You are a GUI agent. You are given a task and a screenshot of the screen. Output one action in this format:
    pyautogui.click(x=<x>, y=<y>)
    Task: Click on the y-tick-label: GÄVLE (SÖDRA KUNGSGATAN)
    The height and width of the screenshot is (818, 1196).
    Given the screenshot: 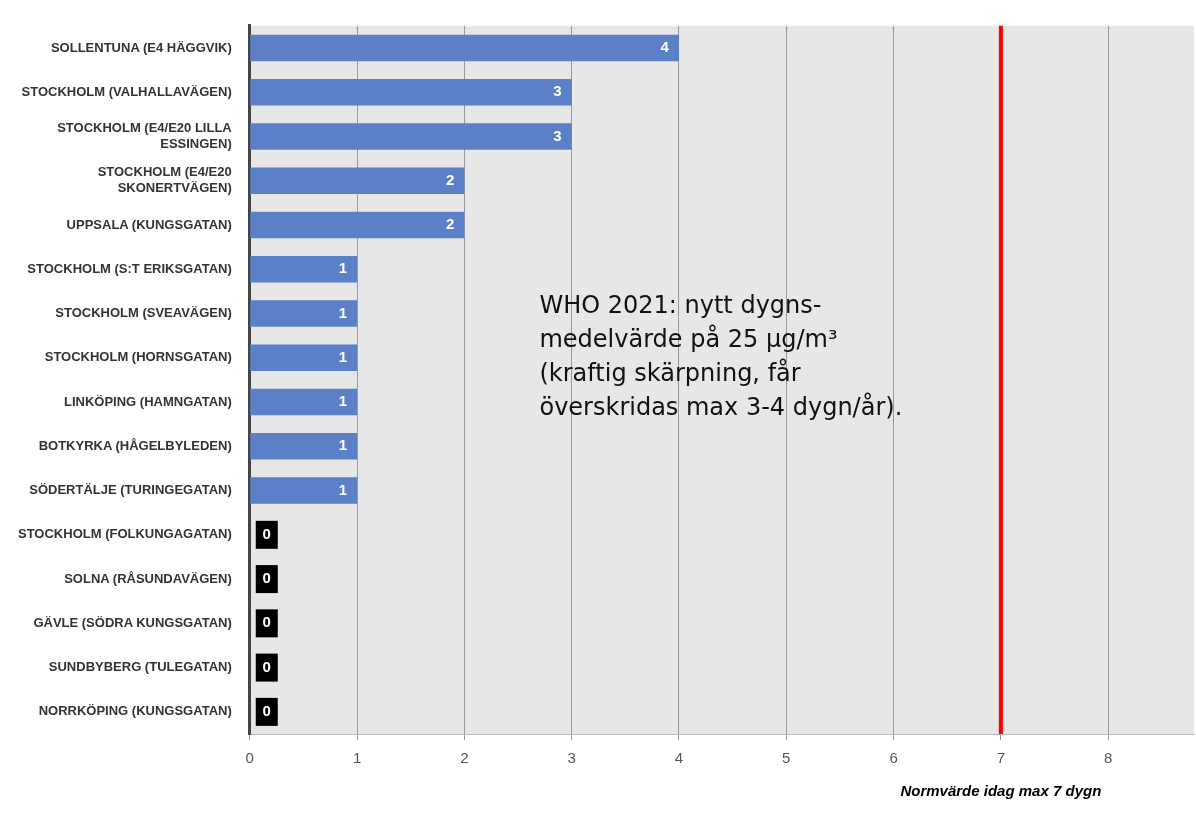 What is the action you would take?
    pyautogui.click(x=132, y=622)
    